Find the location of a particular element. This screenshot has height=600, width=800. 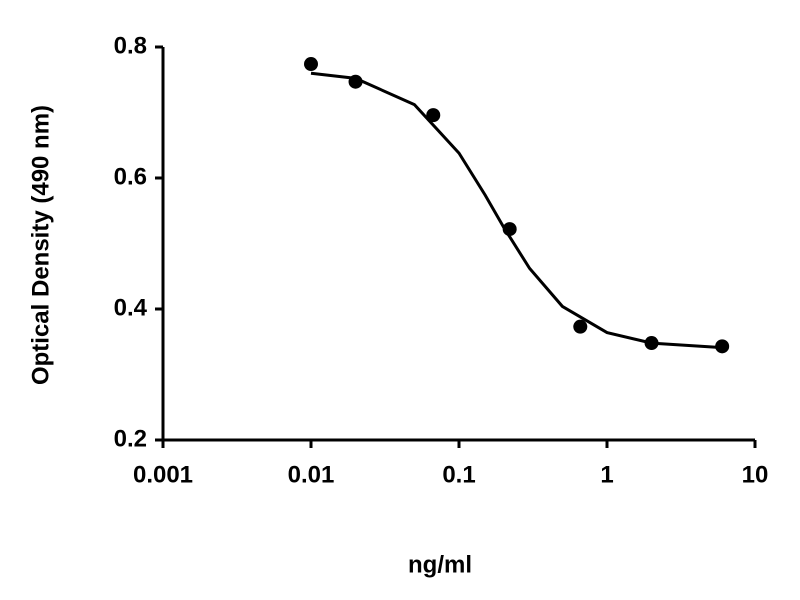

y-tick-label: 0.8 is located at coordinates (130, 45).